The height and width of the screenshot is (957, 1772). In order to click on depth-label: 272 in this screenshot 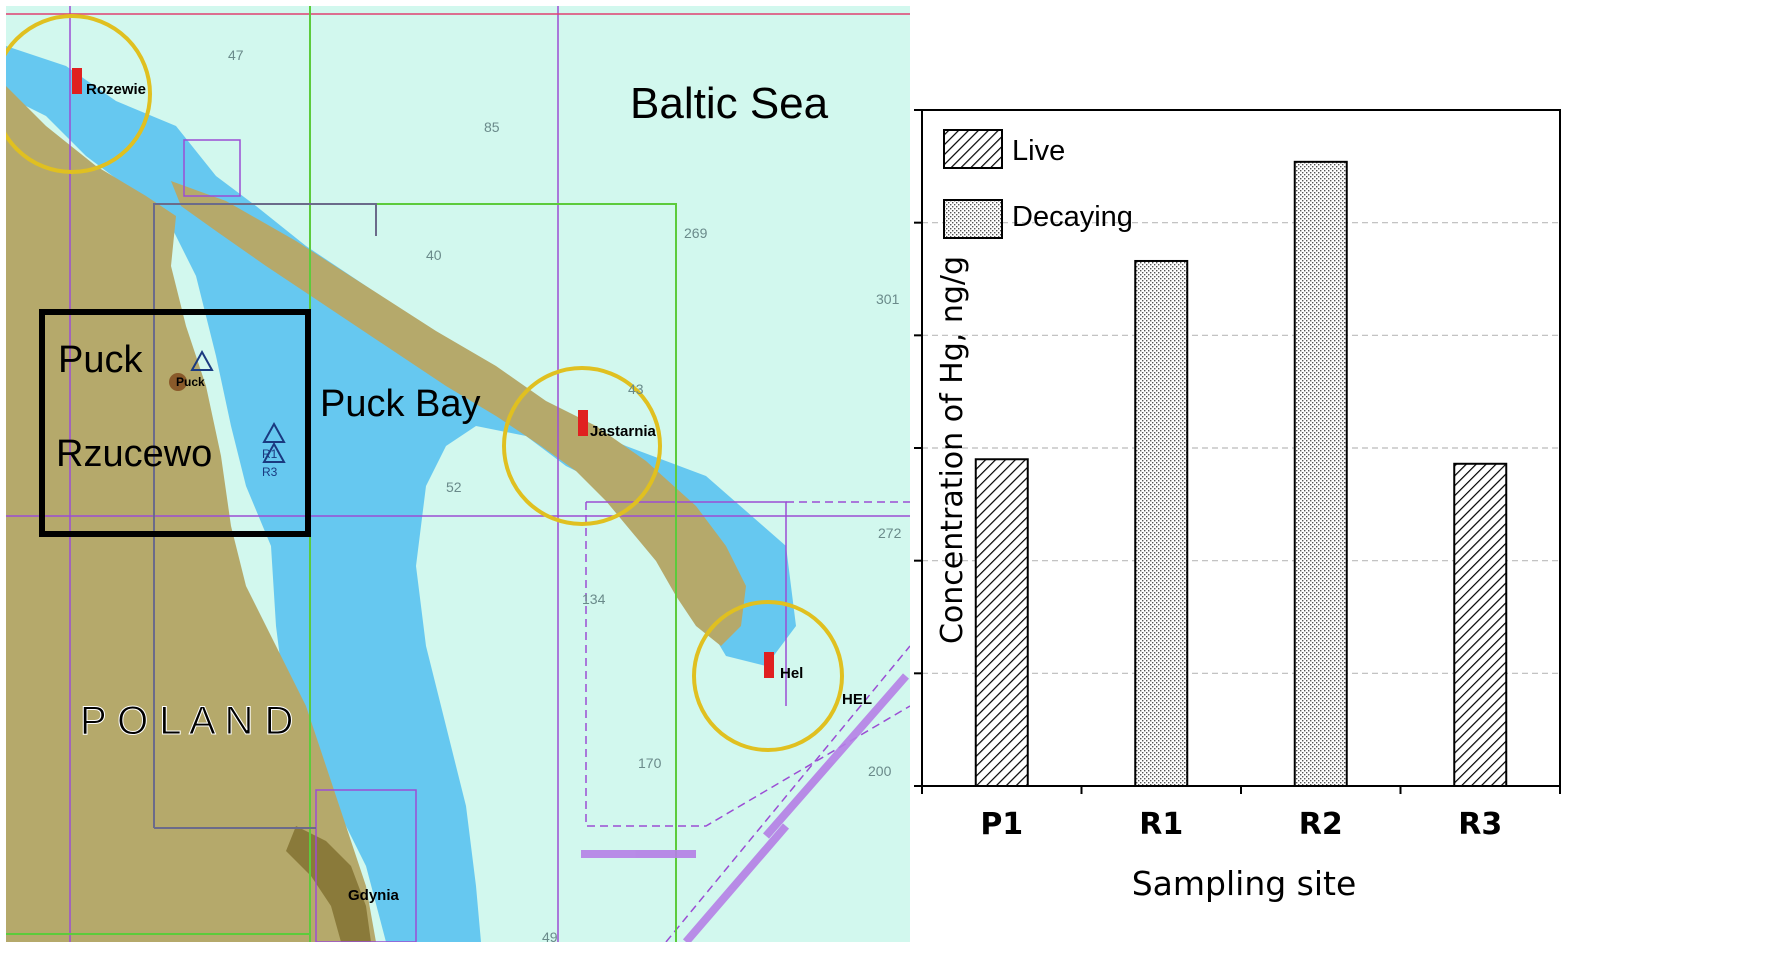, I will do `click(890, 533)`.